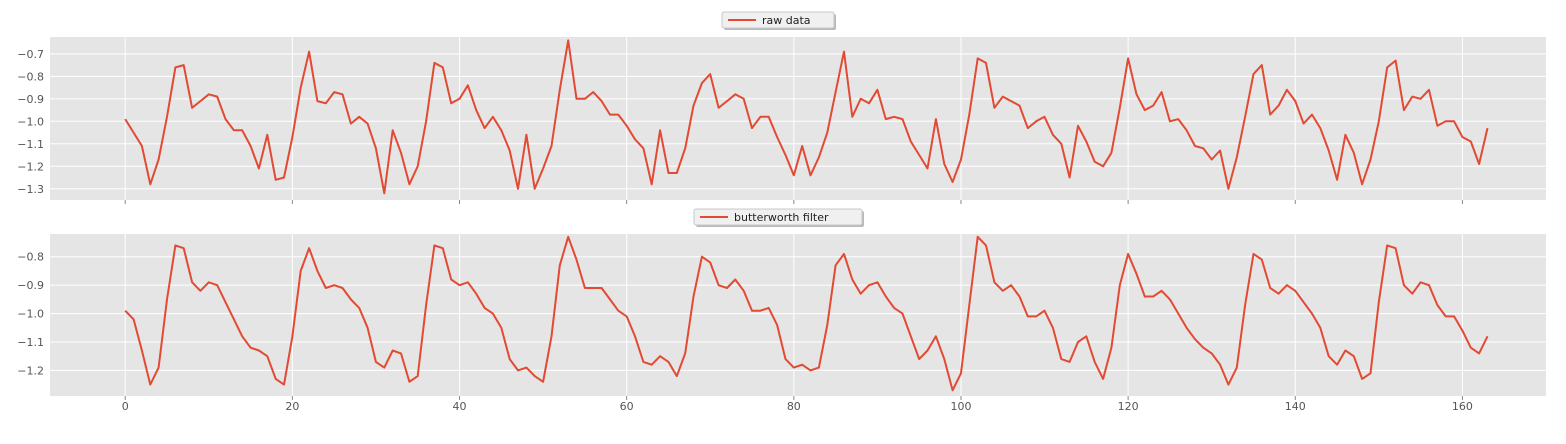 The image size is (1566, 444). I want to click on x-tick-label: 20, so click(292, 406).